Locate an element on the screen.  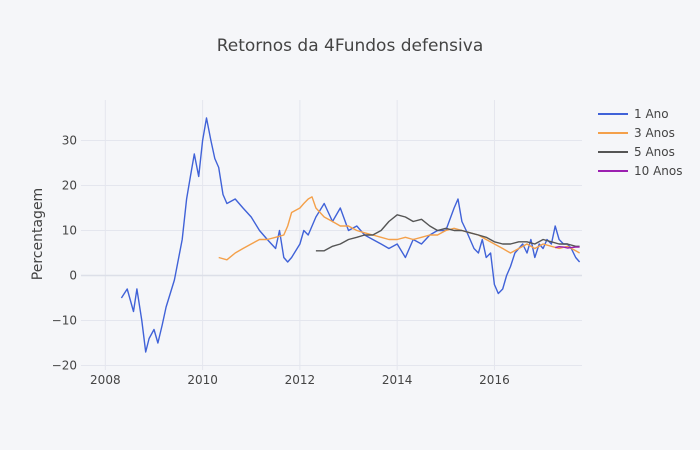
y-axis-label: Percentagem is located at coordinates (38, 234).